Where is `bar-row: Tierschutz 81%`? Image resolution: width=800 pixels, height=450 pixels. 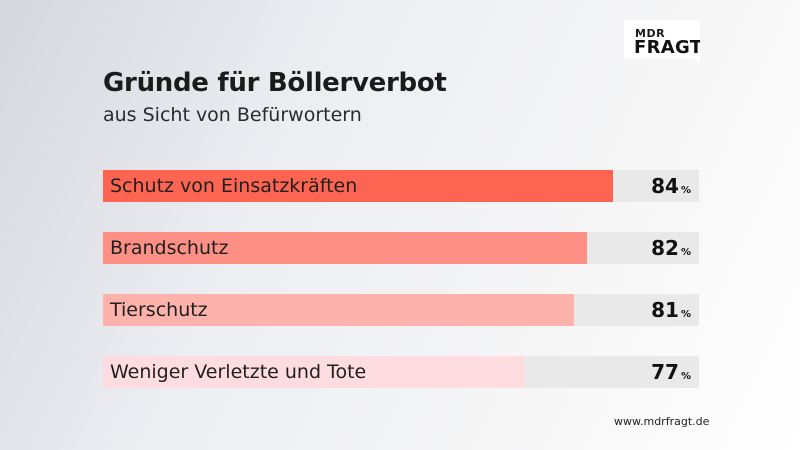 bar-row: Tierschutz 81% is located at coordinates (401, 310).